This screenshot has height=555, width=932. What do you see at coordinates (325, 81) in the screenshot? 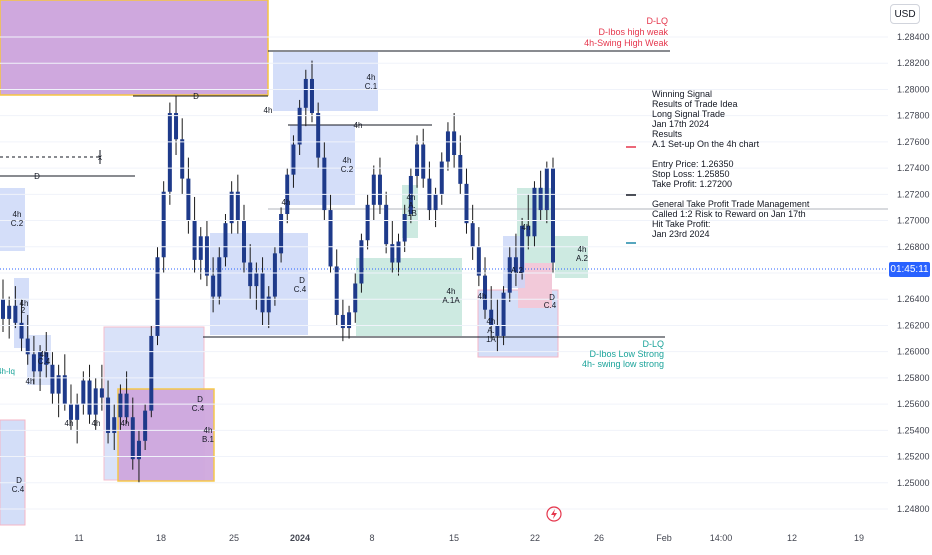
I see `blue-zone-c1` at bounding box center [325, 81].